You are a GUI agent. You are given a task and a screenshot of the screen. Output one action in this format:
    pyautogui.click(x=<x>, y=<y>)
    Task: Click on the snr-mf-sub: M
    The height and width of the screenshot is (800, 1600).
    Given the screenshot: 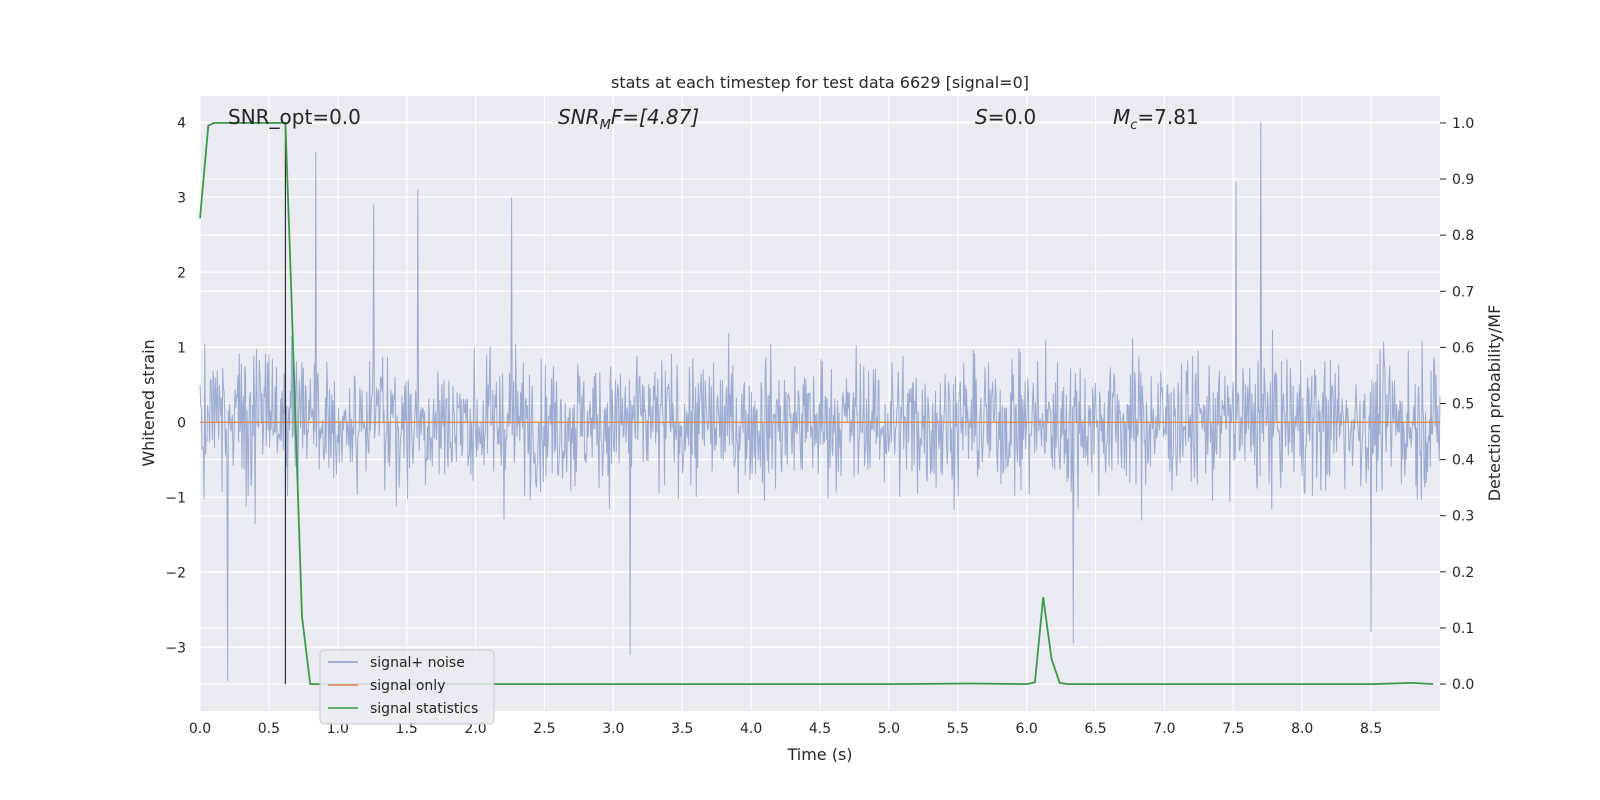 What is the action you would take?
    pyautogui.click(x=605, y=125)
    